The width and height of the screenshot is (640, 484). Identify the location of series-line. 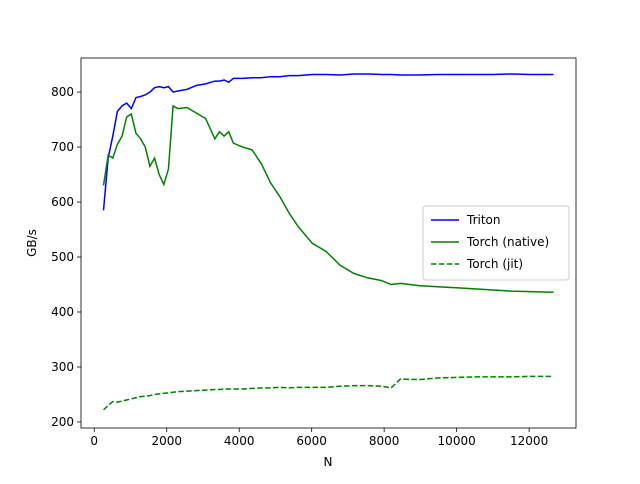
(328, 393).